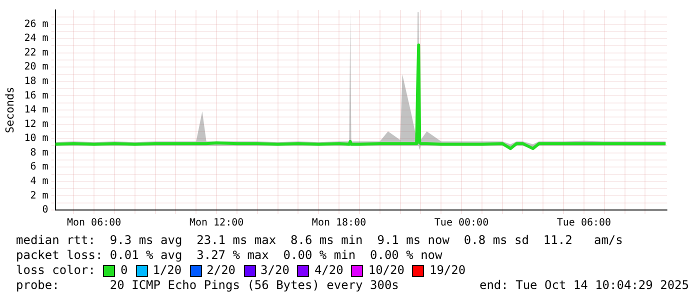 Image resolution: width=697 pixels, height=297 pixels. Describe the element at coordinates (207, 285) in the screenshot. I see `text: probe: 20 ICMP Echo Pings (56 Bytes) every 300s` at that location.